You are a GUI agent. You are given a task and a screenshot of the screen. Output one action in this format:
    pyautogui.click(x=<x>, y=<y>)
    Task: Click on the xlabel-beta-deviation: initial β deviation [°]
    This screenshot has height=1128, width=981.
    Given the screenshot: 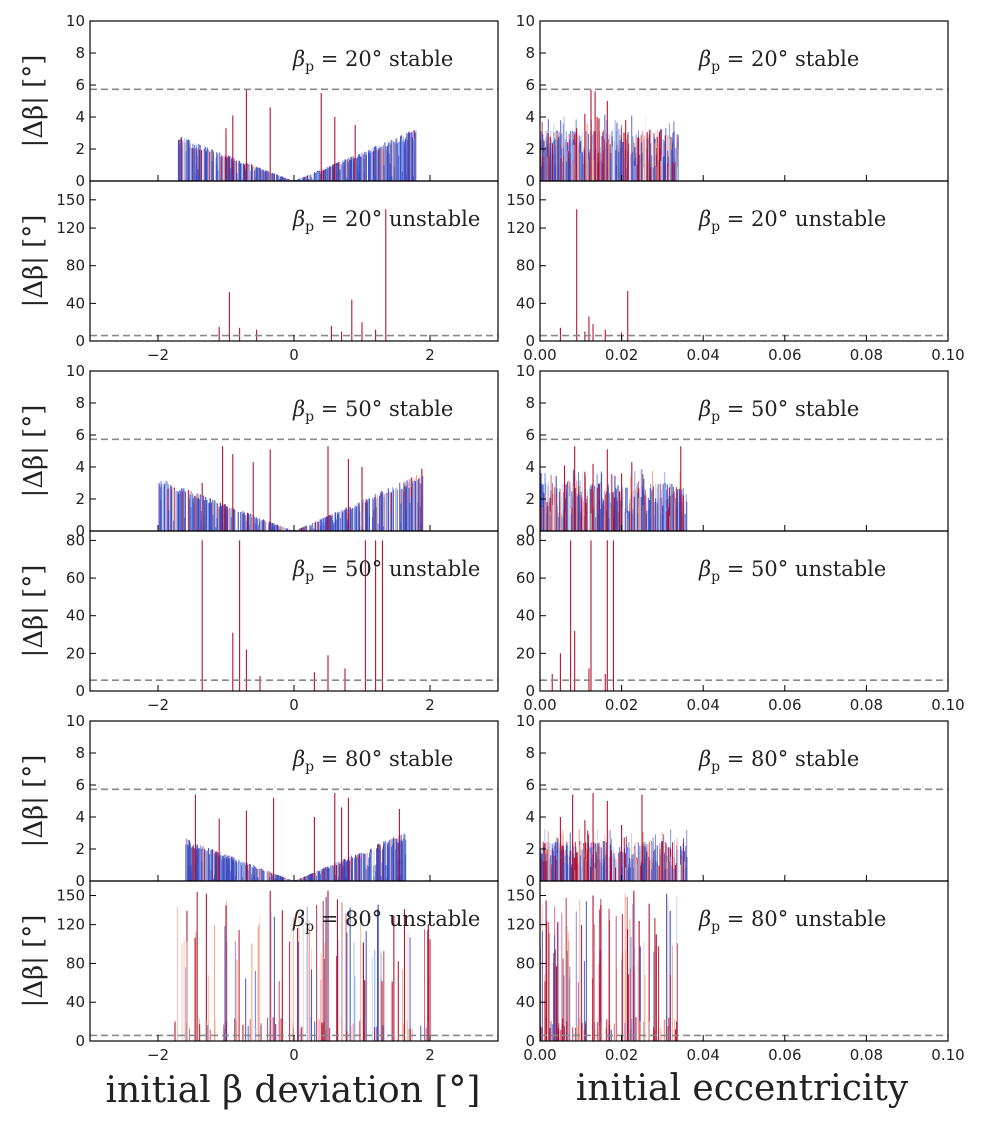 What is the action you would take?
    pyautogui.click(x=293, y=1090)
    